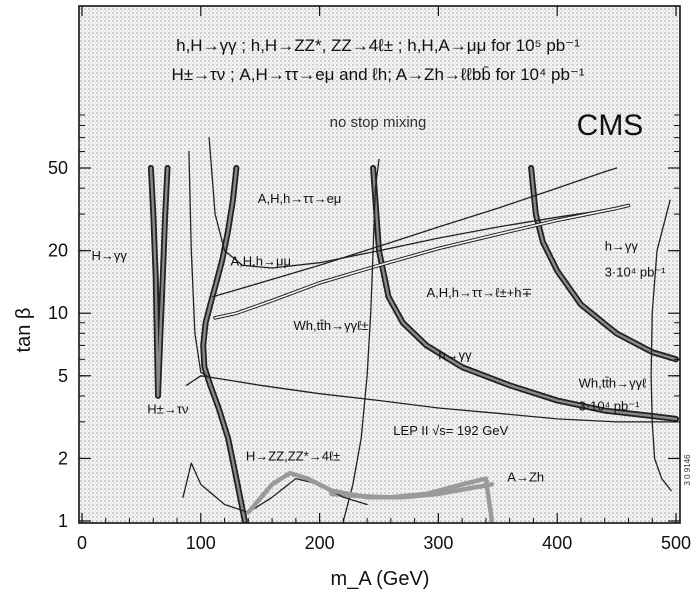  Describe the element at coordinates (320, 543) in the screenshot. I see `x-tick-label-2: 200` at that location.